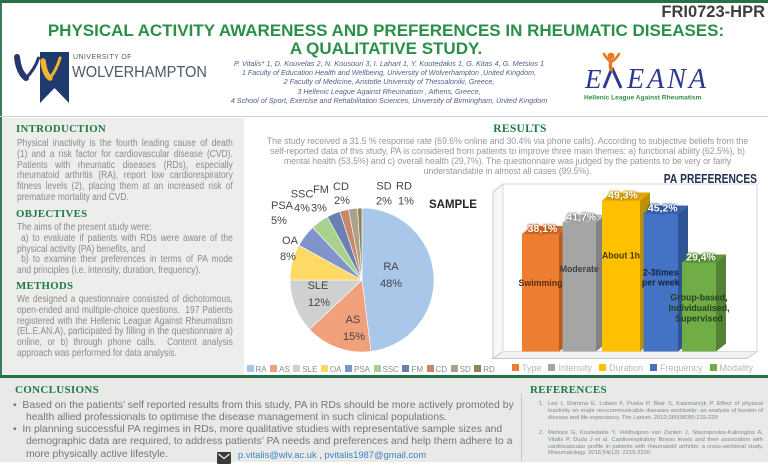 Image resolution: width=768 pixels, height=469 pixels. I want to click on svg-text: EANA, so click(667, 79).